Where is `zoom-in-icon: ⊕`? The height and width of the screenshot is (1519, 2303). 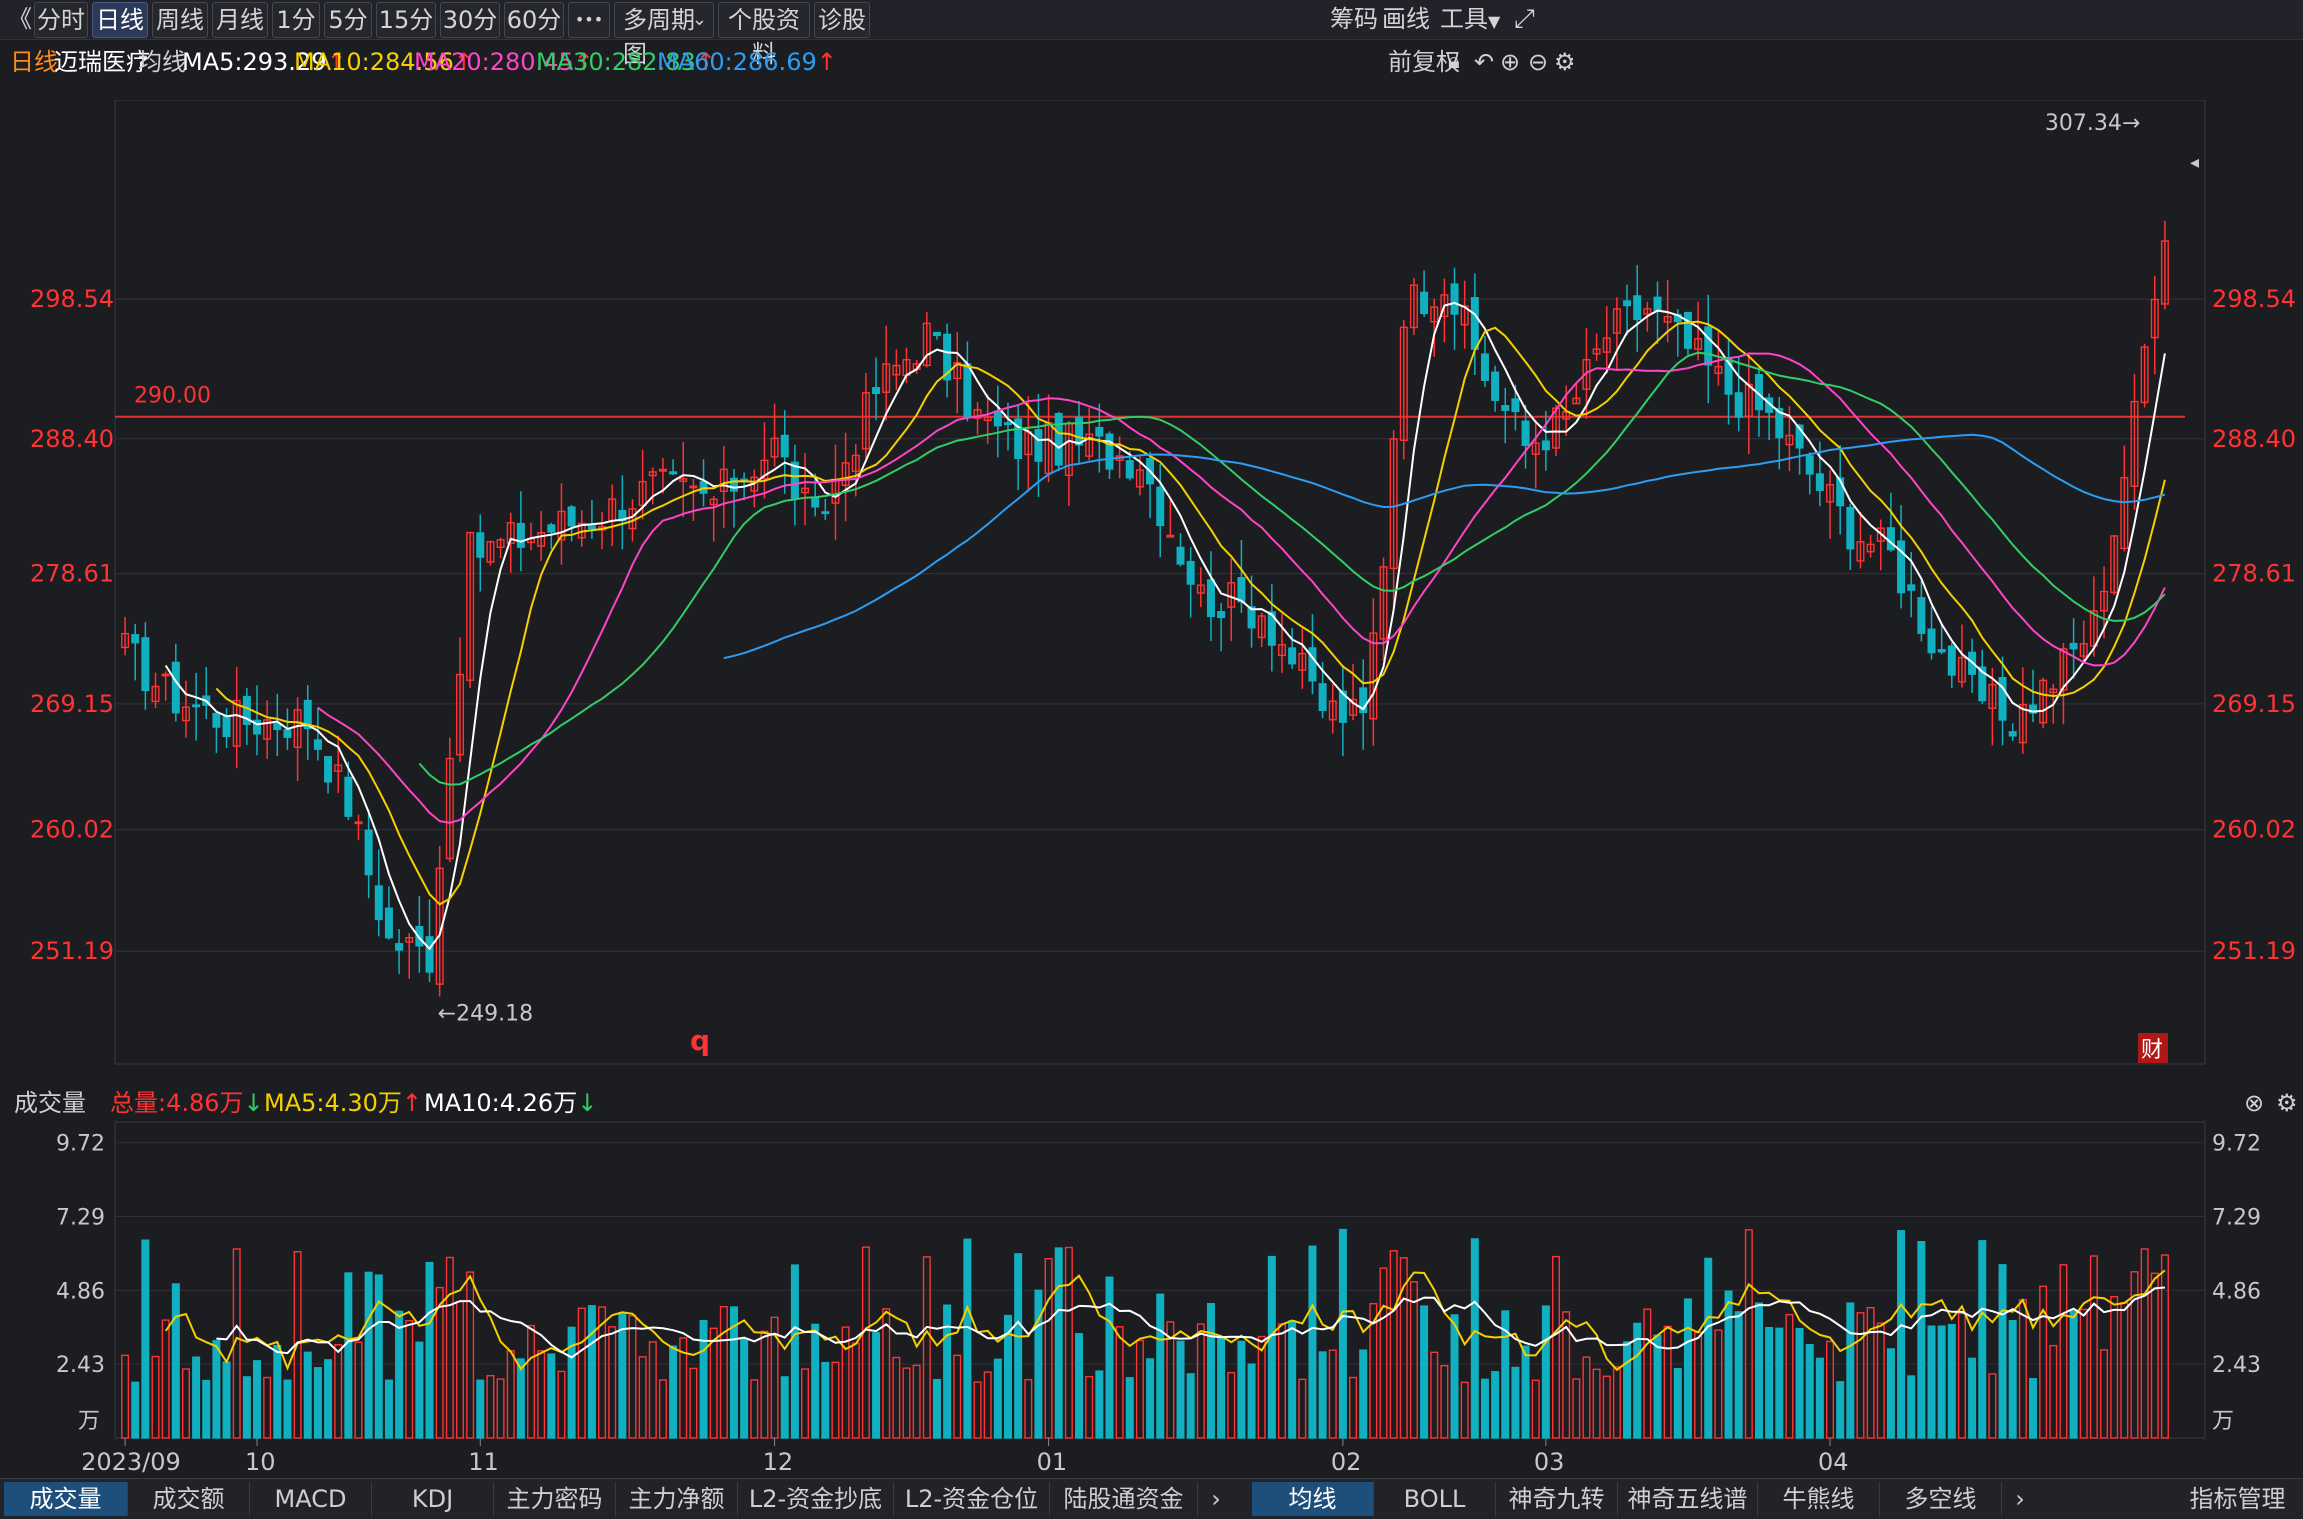 zoom-in-icon: ⊕ is located at coordinates (1510, 62).